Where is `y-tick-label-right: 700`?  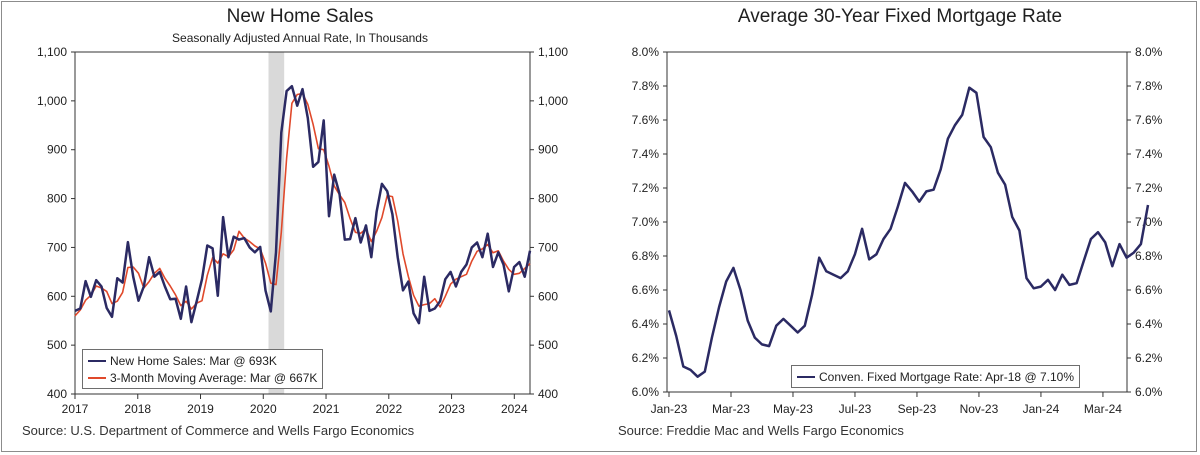
y-tick-label-right: 700 is located at coordinates (548, 247).